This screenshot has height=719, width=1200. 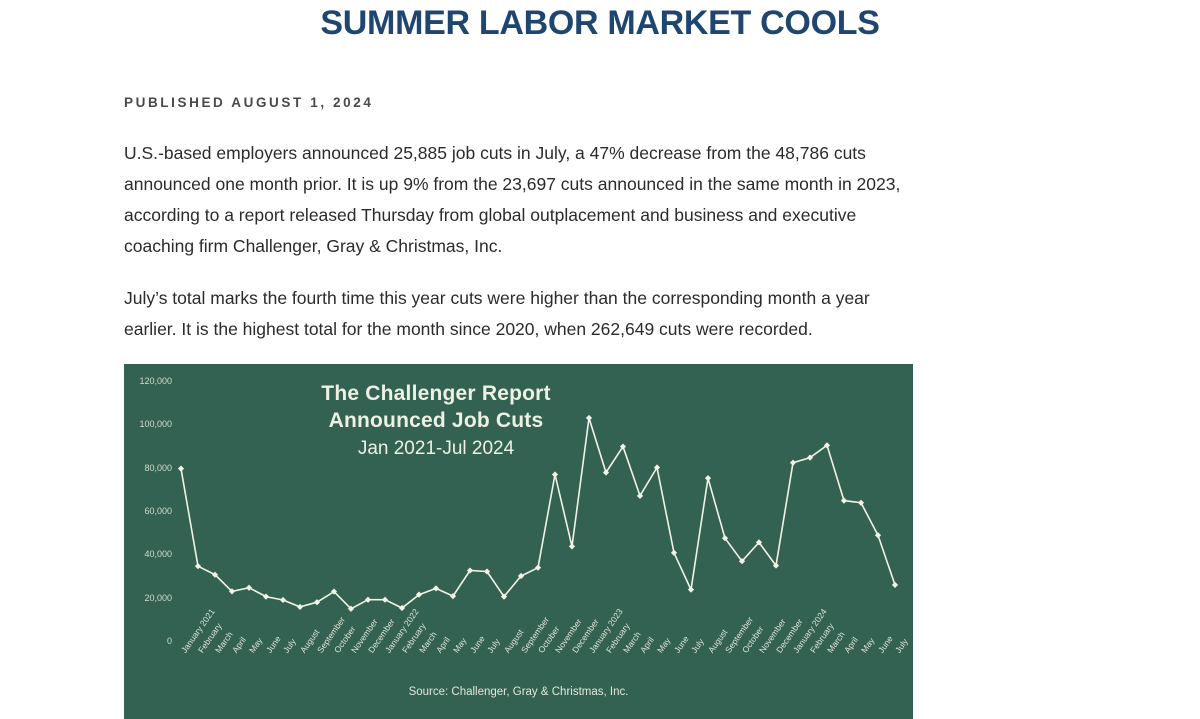 I want to click on y-axis-tick-label: 80,000, so click(x=158, y=467).